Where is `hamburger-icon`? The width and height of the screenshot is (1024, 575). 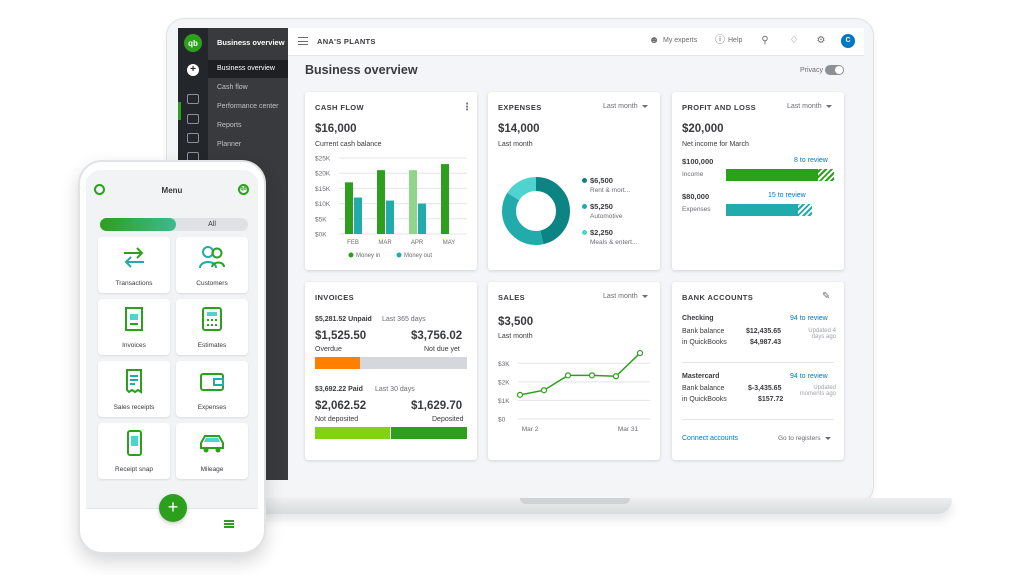
hamburger-icon is located at coordinates (303, 41).